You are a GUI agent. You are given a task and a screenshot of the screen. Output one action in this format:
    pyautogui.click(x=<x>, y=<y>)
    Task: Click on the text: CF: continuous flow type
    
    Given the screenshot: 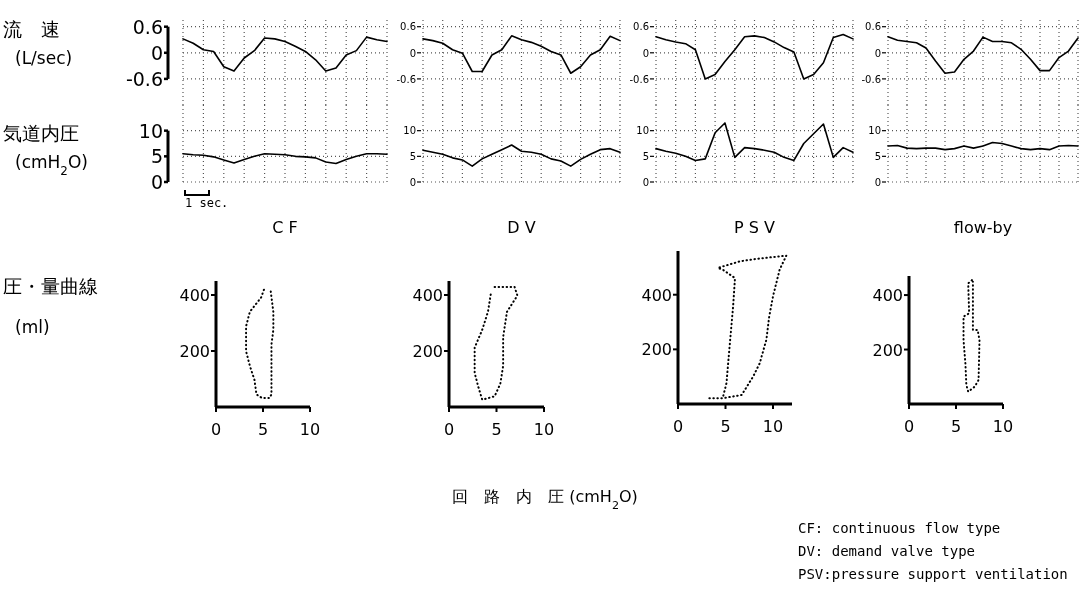 What is the action you would take?
    pyautogui.click(x=899, y=528)
    